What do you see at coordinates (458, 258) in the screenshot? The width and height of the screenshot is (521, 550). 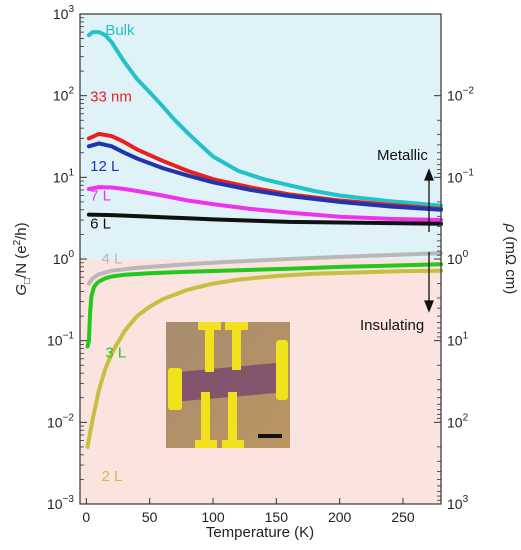 I see `y2-tick-label: 10⁰` at bounding box center [458, 258].